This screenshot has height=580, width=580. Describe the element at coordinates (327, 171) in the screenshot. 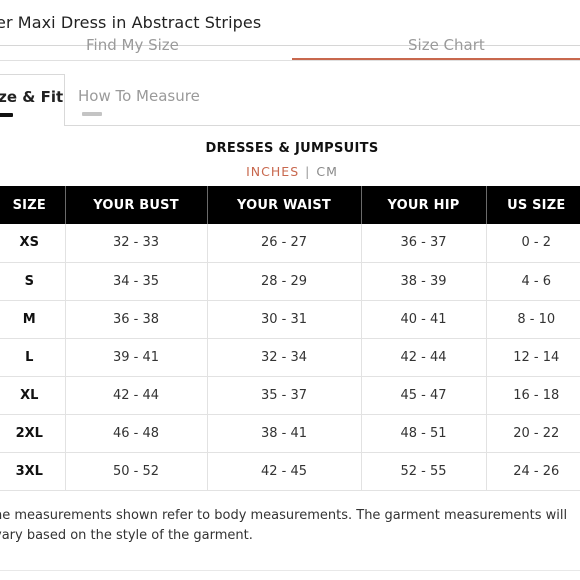

I see `unit-cm-option: CM` at that location.